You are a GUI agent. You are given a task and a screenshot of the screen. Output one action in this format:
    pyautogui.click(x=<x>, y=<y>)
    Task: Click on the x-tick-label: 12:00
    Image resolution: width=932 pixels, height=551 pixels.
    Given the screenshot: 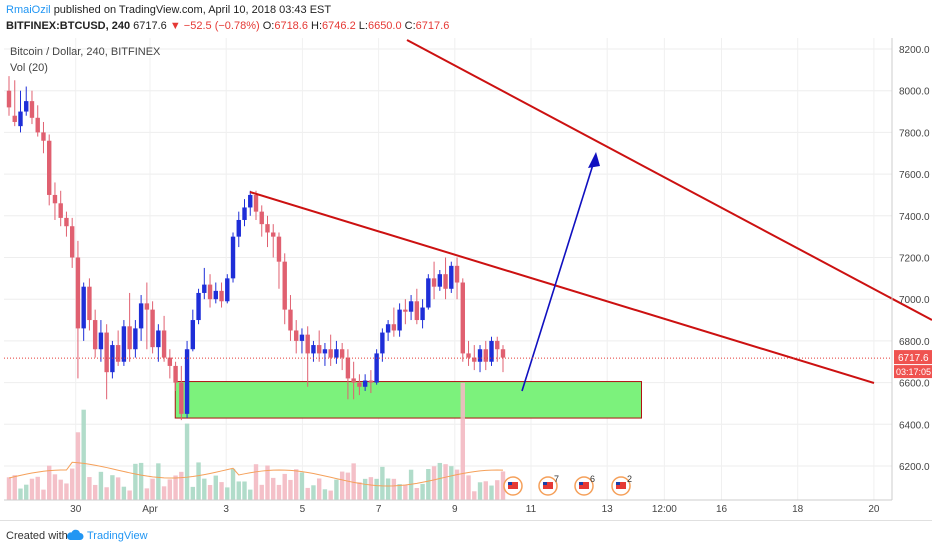 What is the action you would take?
    pyautogui.click(x=664, y=509)
    